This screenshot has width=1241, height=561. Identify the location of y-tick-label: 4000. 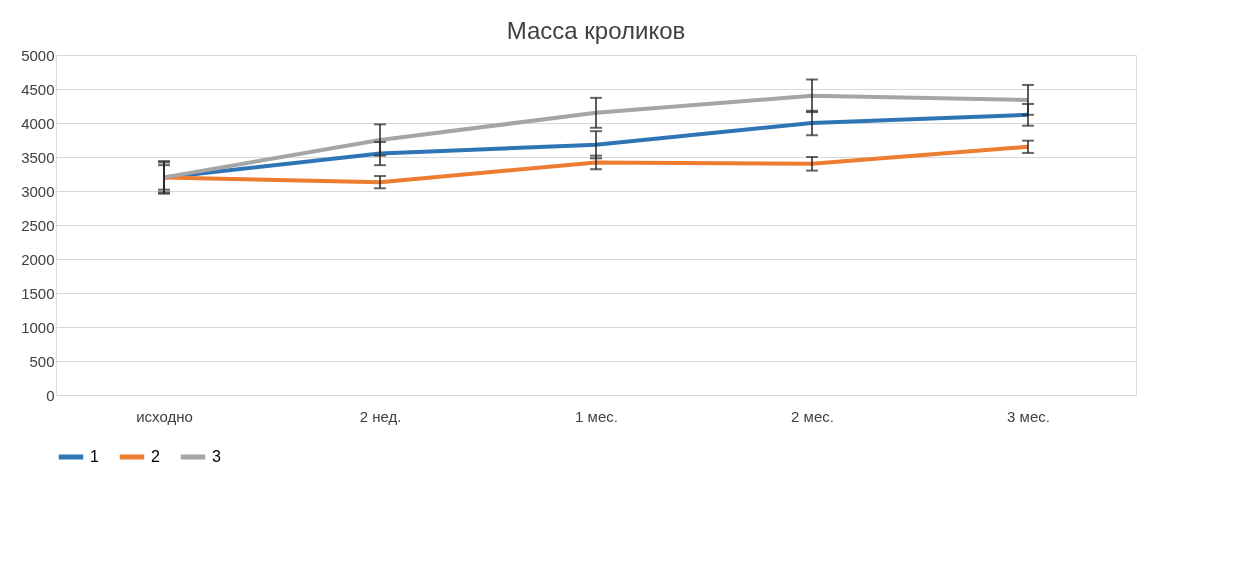
(38, 123).